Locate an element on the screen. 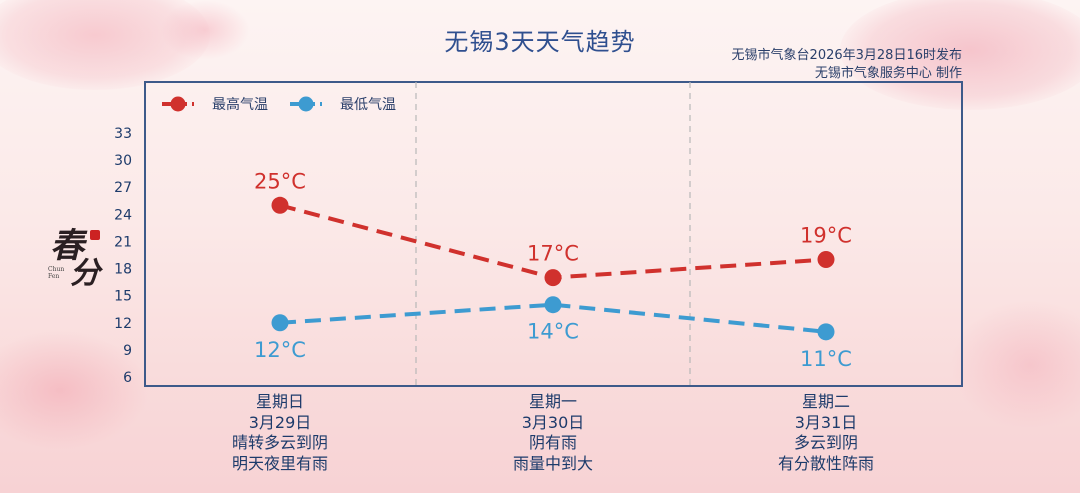 This screenshot has height=493, width=1080. y-tick-label: 9 is located at coordinates (127, 351).